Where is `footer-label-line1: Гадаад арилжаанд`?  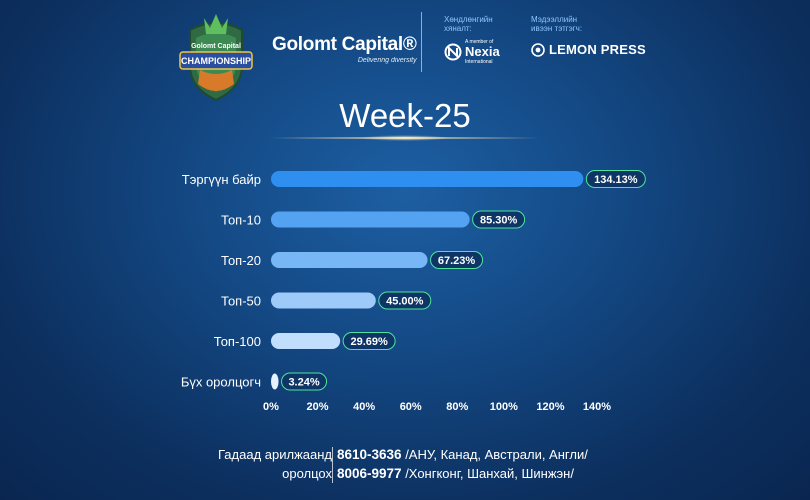 footer-label-line1: Гадаад арилжаанд is located at coordinates (274, 454).